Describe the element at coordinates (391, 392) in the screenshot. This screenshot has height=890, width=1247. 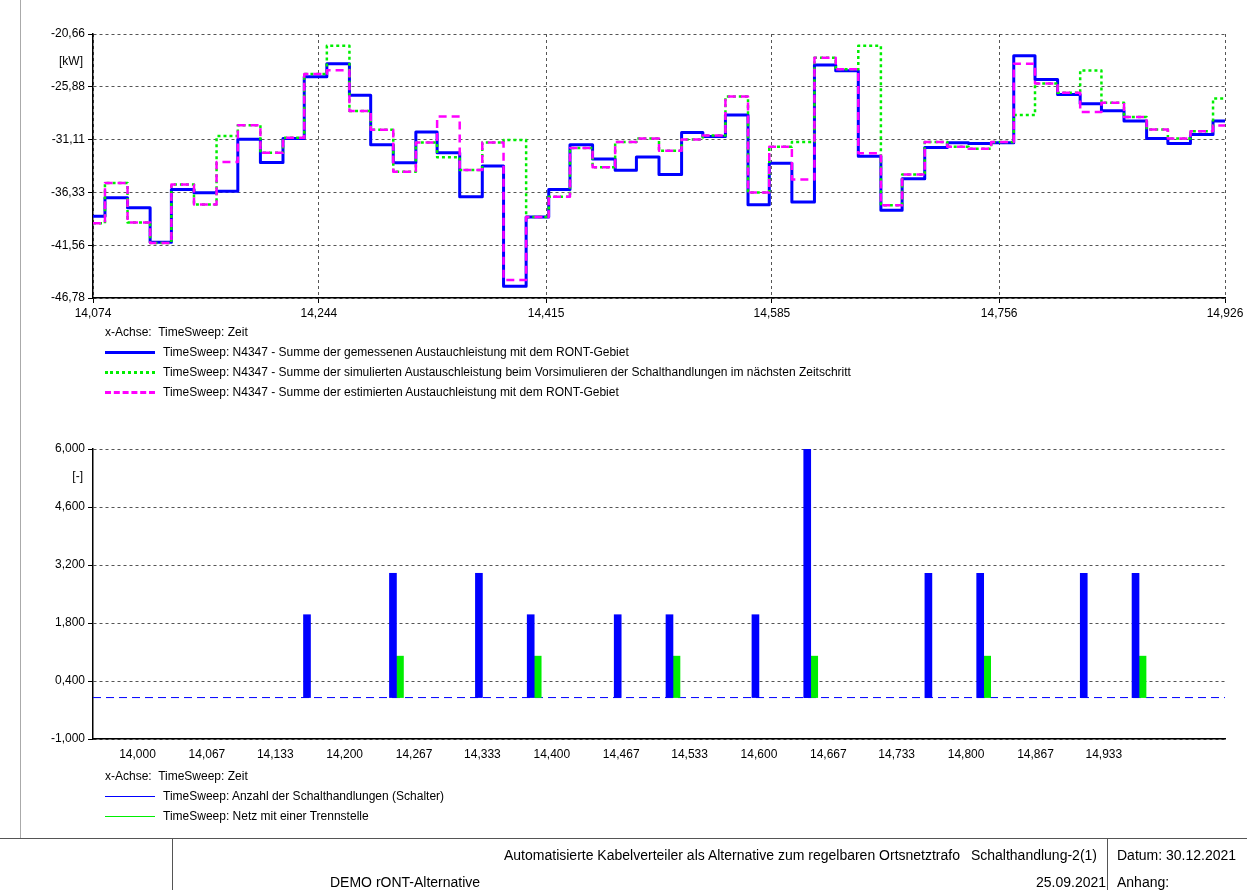
I see `legend-label: TimeSweep: N4347 - Summe der estimierten Austauchleistung mit dem RONT-Gebiet` at that location.